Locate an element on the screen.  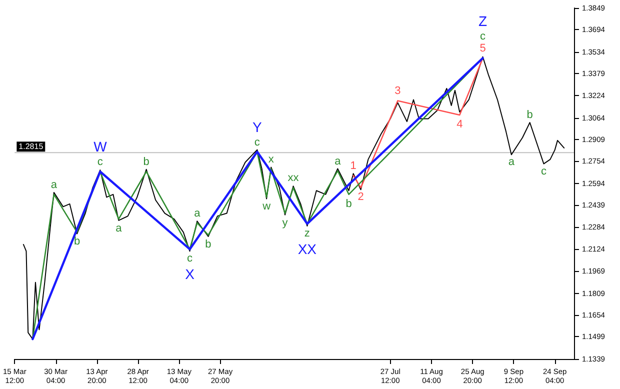
annotation: XX is located at coordinates (308, 248).